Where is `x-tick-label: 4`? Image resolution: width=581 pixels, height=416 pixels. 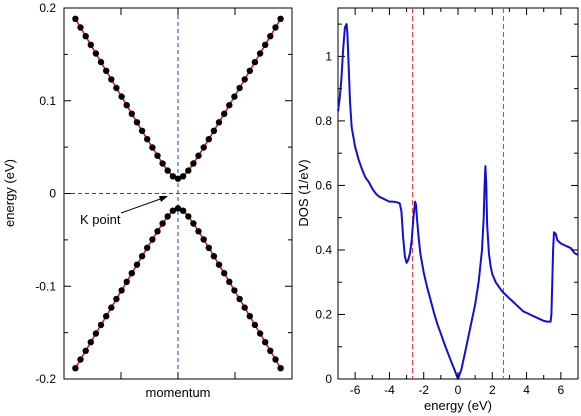
x-tick-label: 4 is located at coordinates (526, 390).